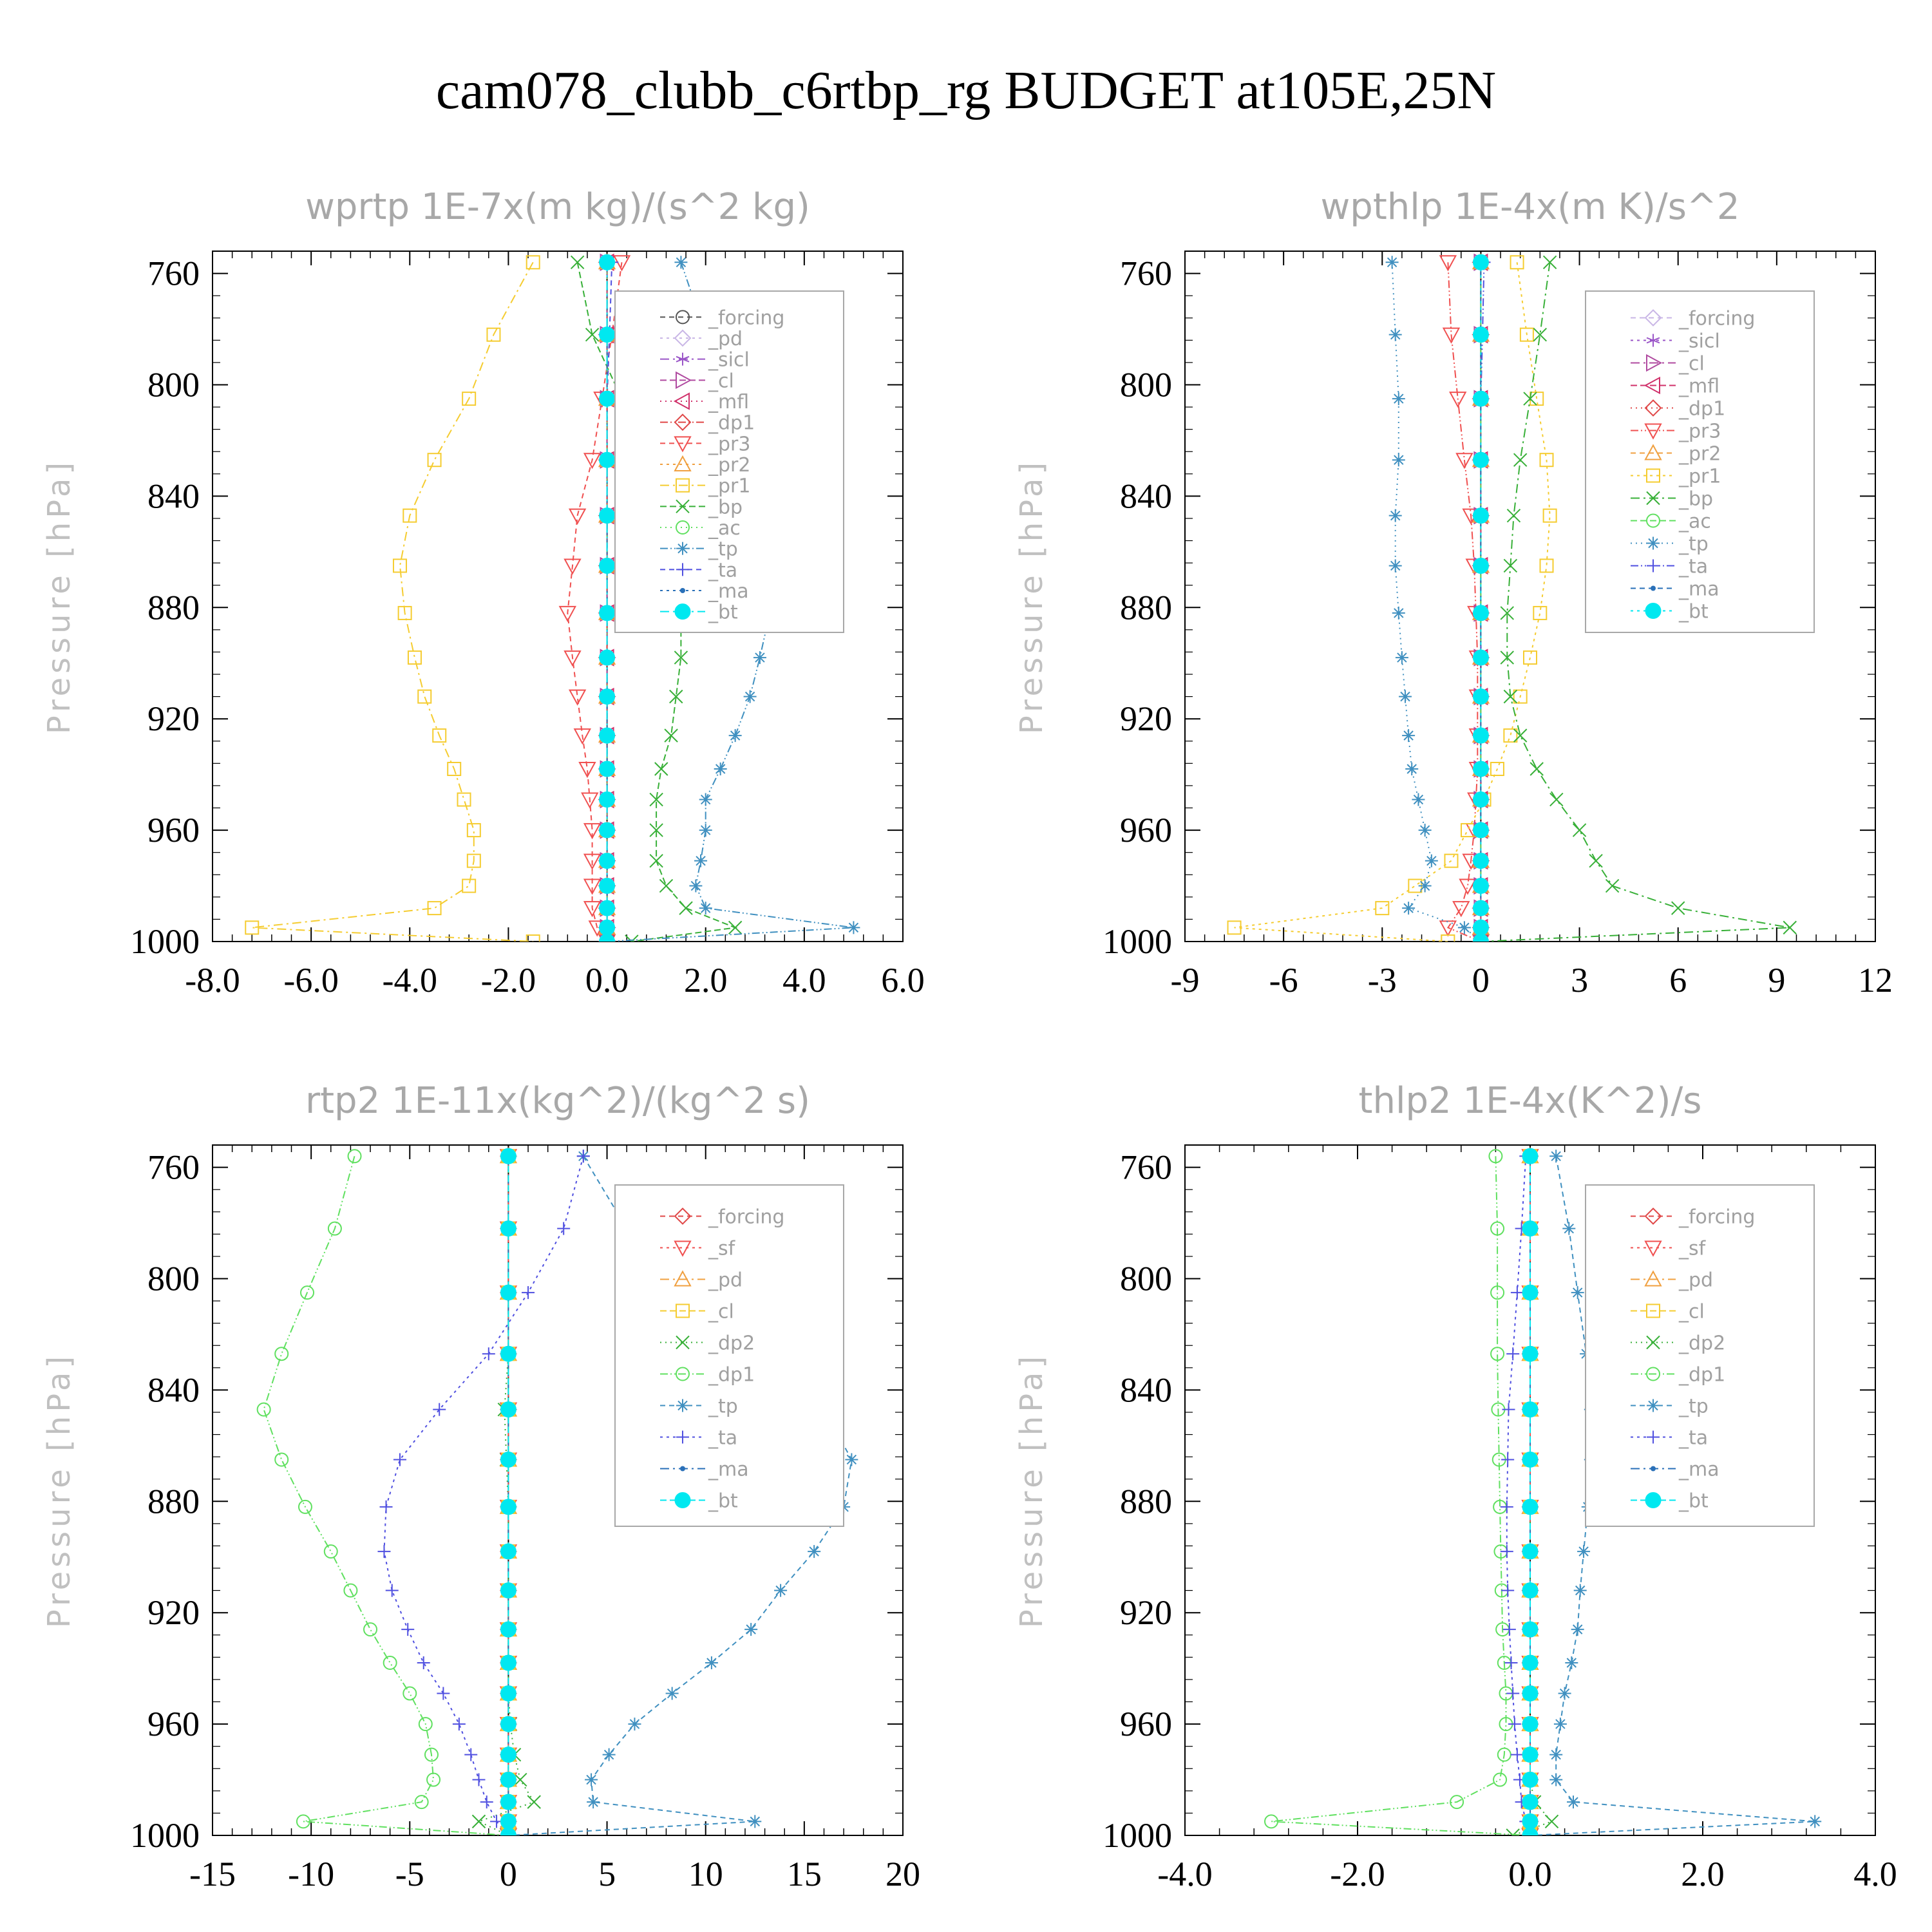 This screenshot has width=1932, height=1932. What do you see at coordinates (506, 1492) in the screenshot?
I see `series-dp2` at bounding box center [506, 1492].